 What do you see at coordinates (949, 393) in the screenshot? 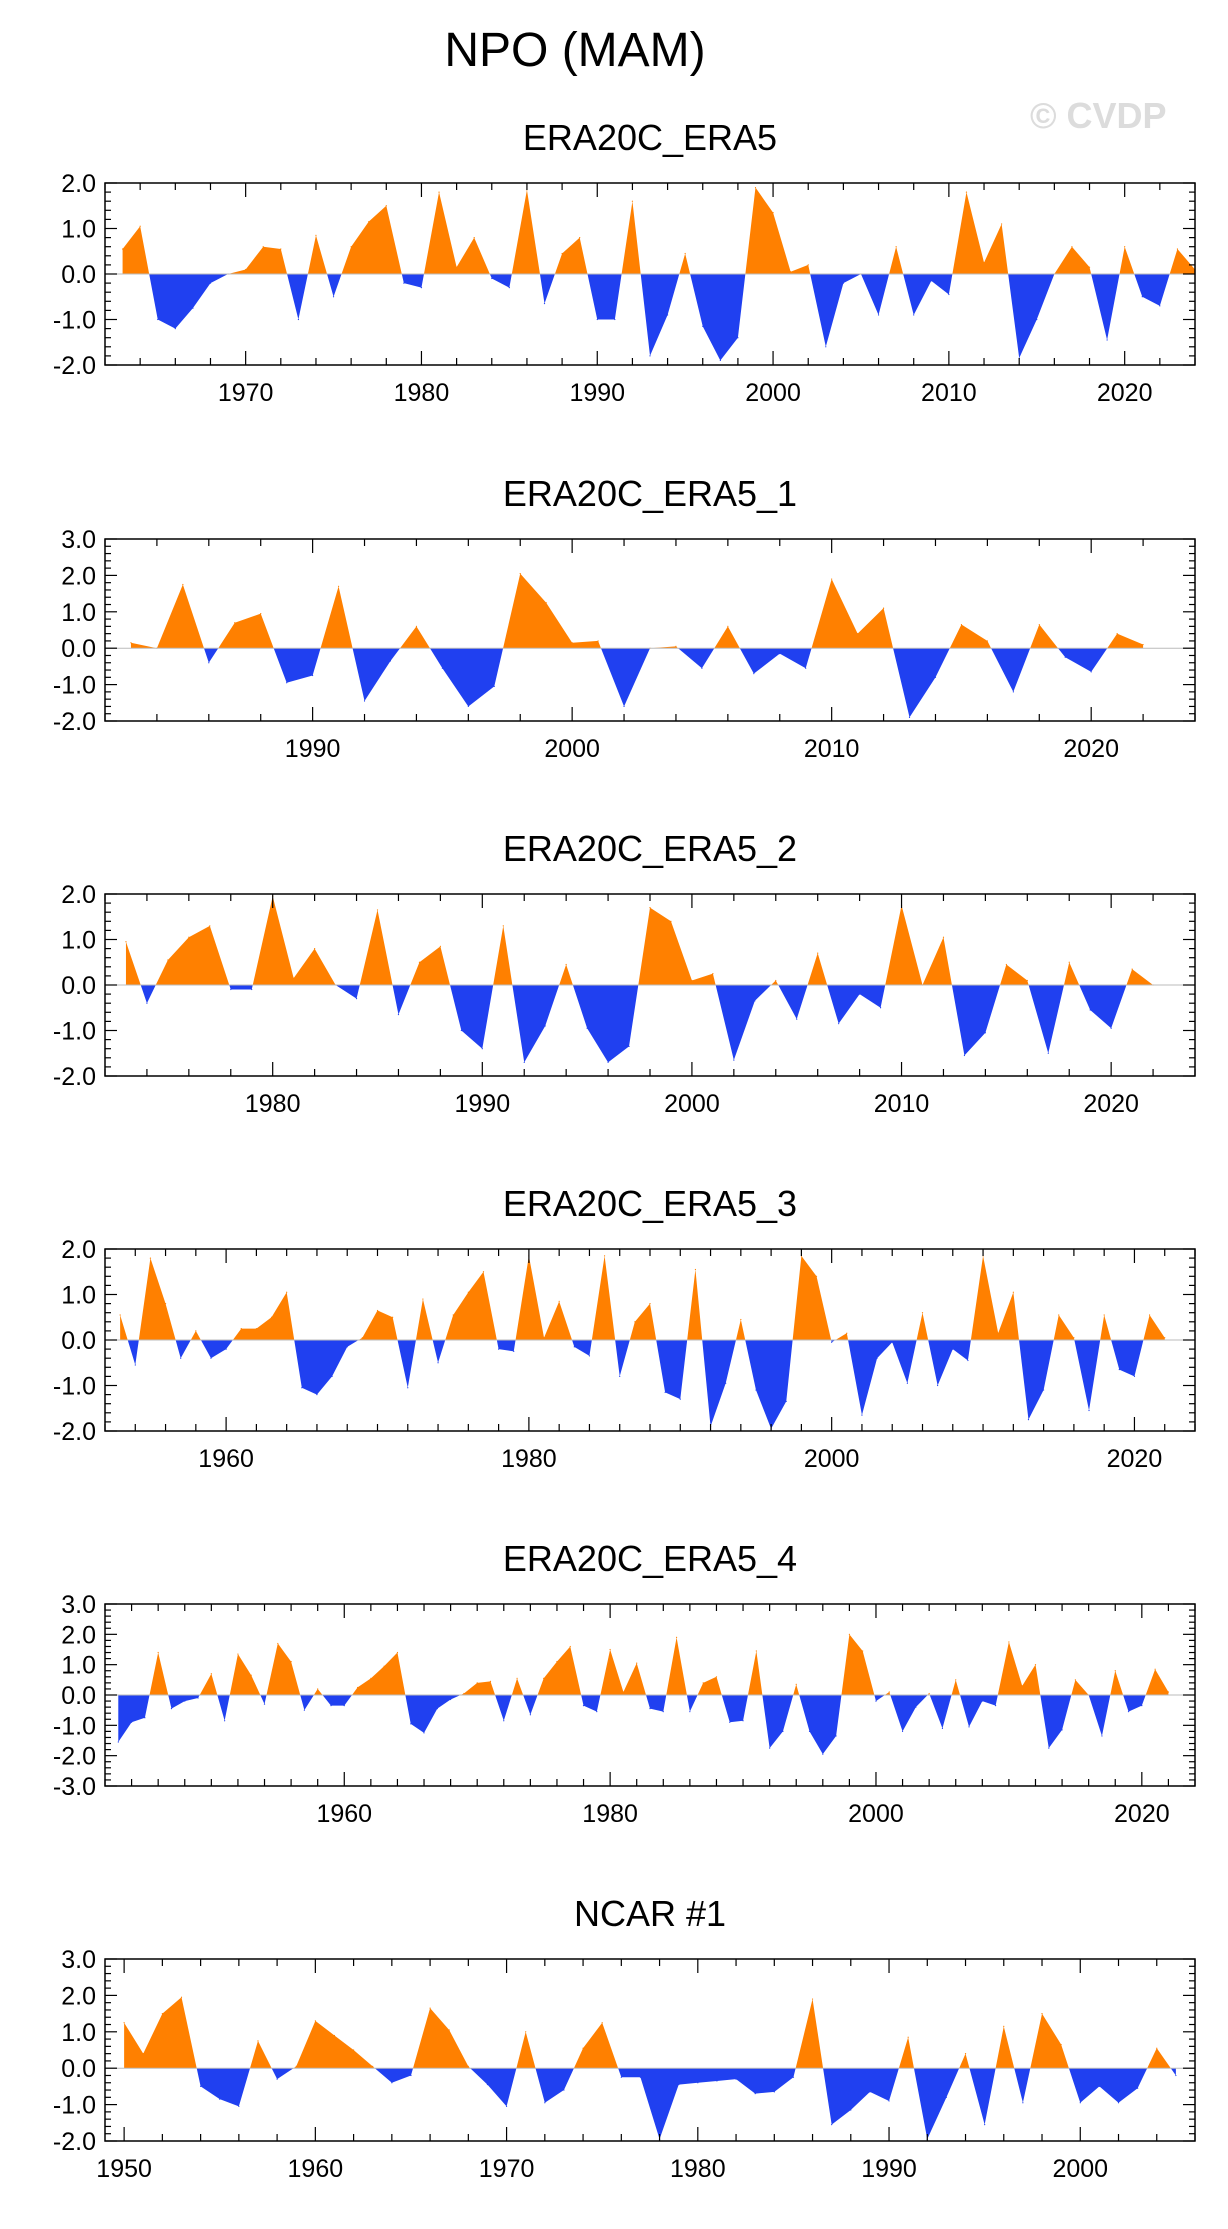
I see `x-tick-label: 2010` at bounding box center [949, 393].